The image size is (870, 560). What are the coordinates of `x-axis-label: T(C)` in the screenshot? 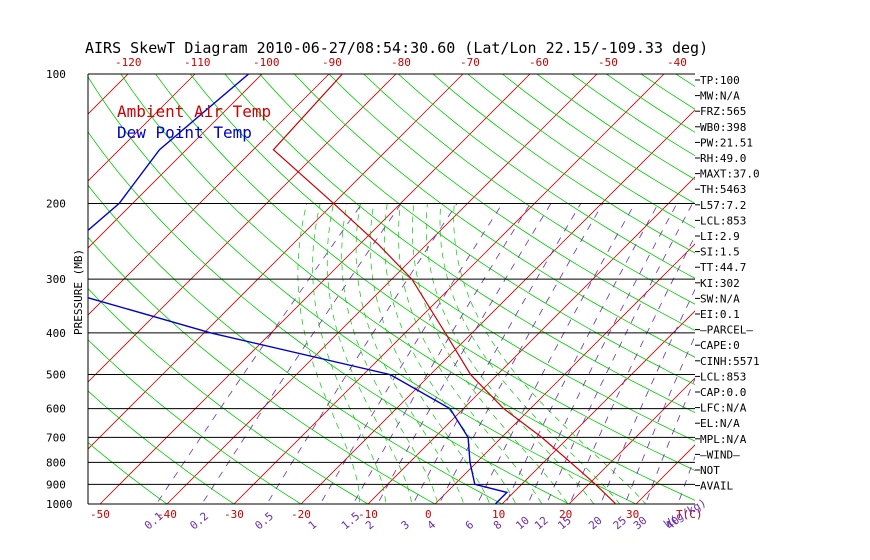 It's located at (689, 514).